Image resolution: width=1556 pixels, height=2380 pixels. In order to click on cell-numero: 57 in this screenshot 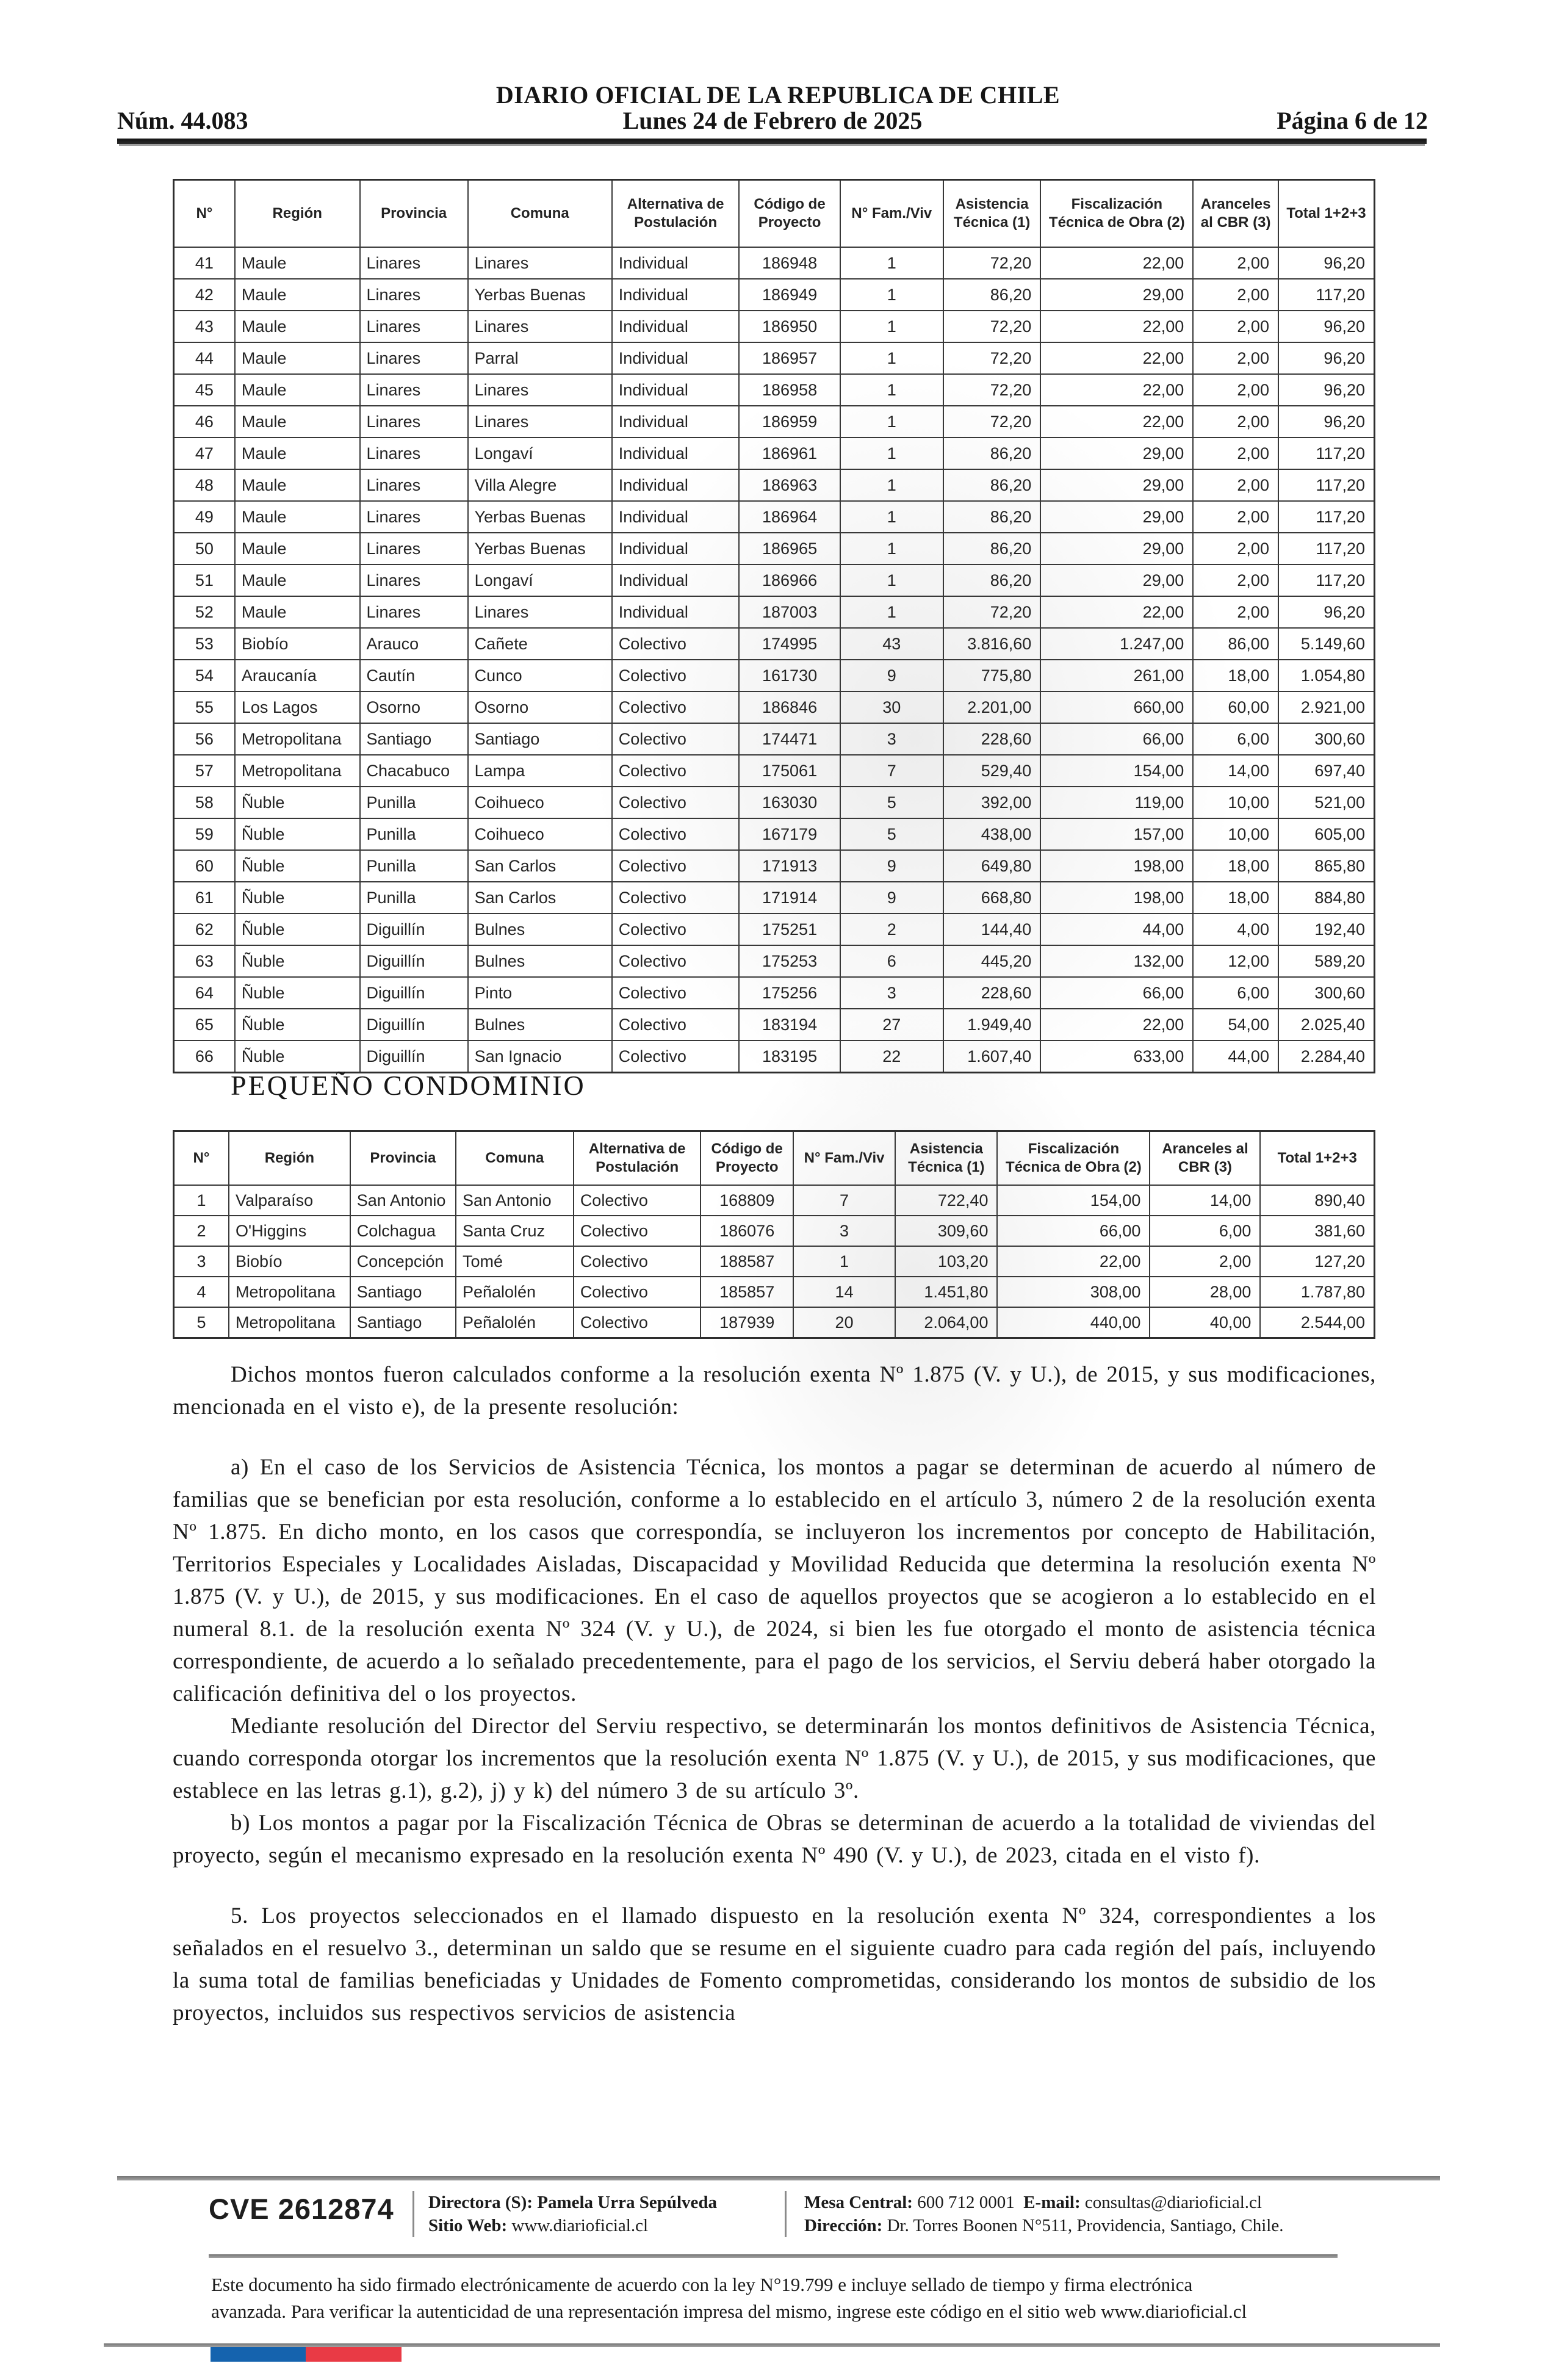, I will do `click(205, 771)`.